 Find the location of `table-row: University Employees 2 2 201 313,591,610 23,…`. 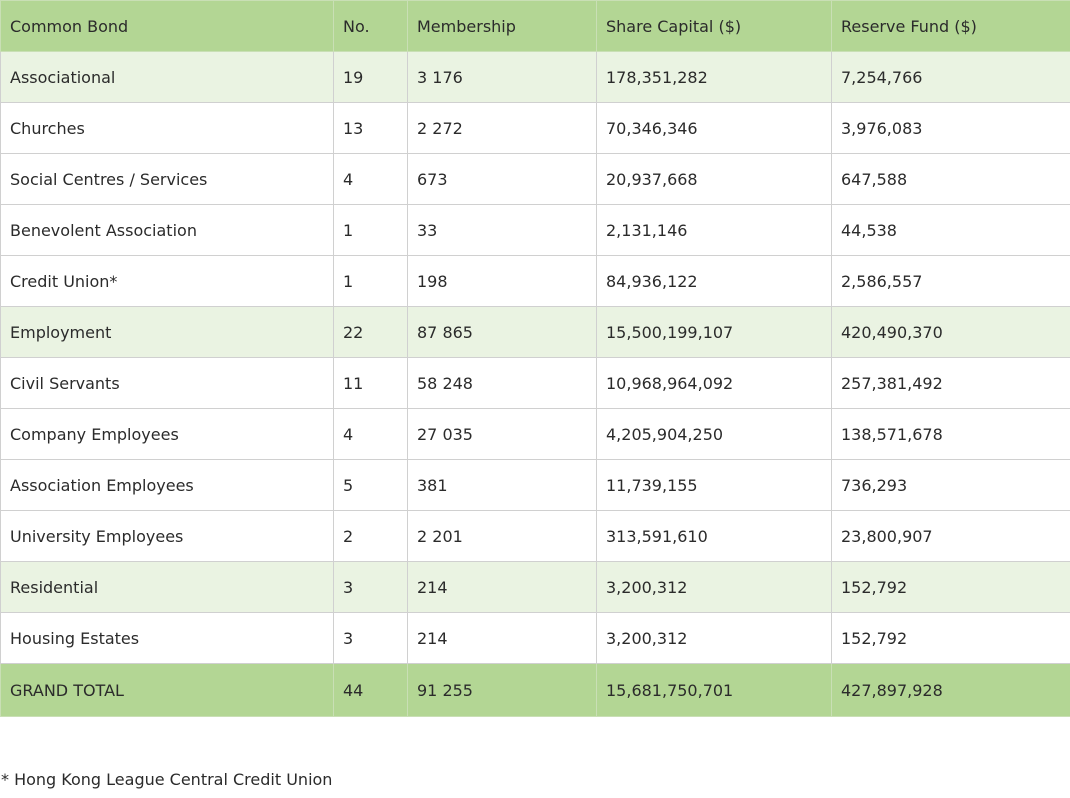

table-row: University Employees 2 2 201 313,591,610 23,… is located at coordinates (535, 536).